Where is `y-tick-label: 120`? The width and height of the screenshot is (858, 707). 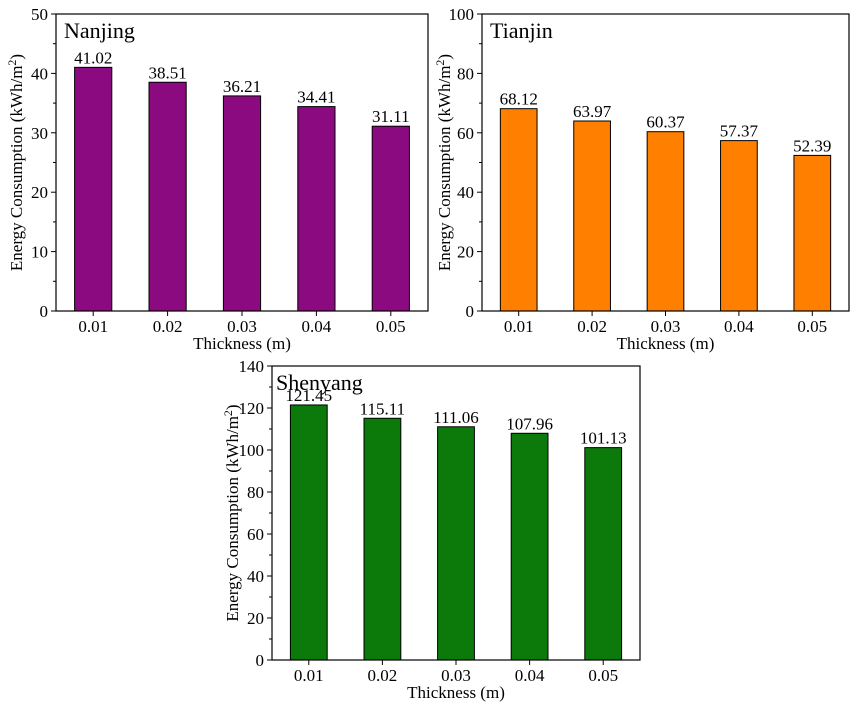
y-tick-label: 120 is located at coordinates (252, 408).